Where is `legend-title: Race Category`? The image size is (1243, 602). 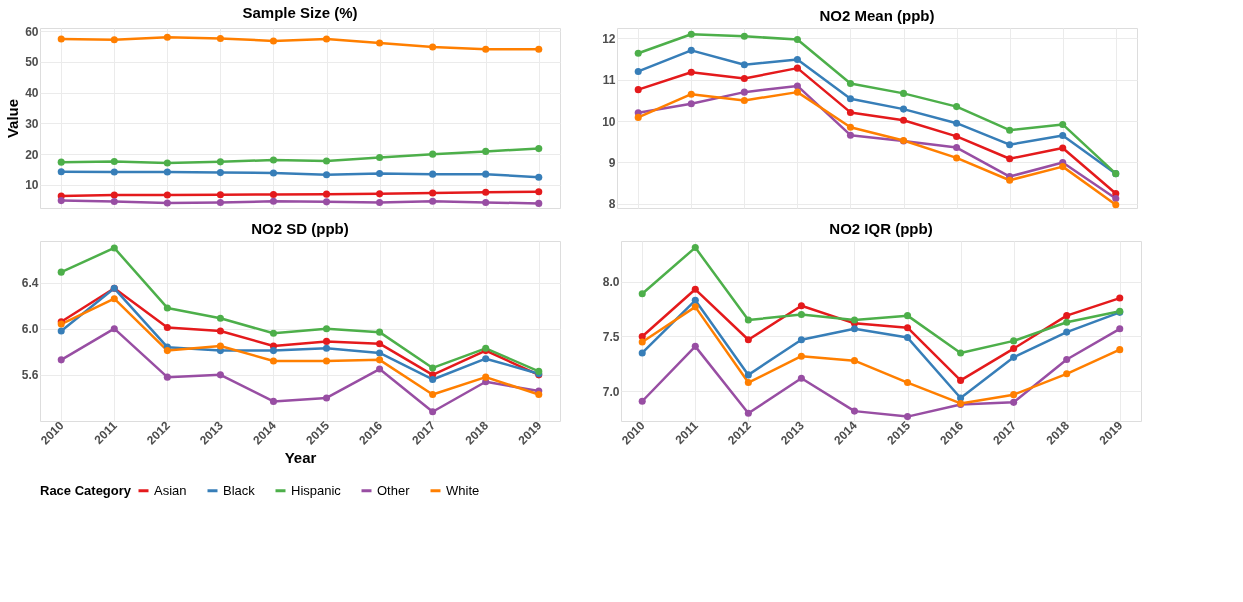 legend-title: Race Category is located at coordinates (86, 490).